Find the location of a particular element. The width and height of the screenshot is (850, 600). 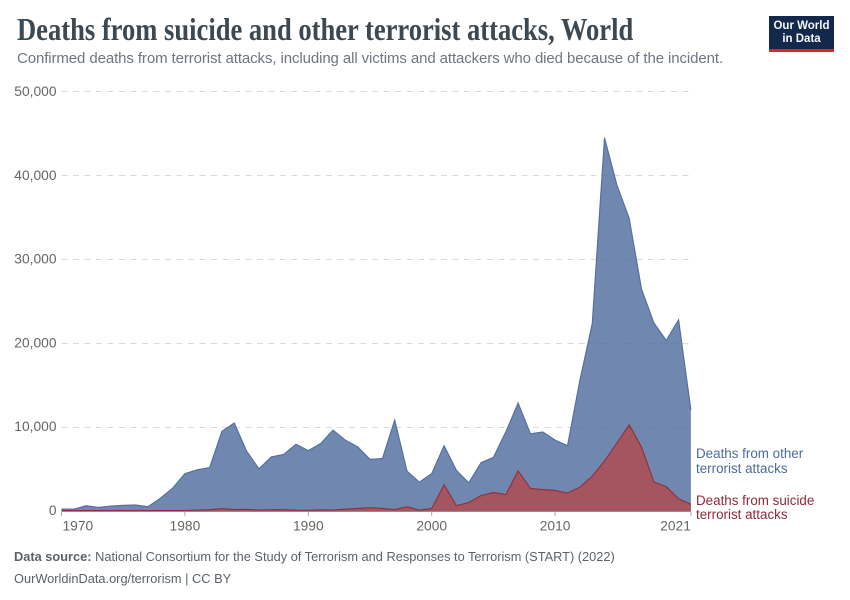

svg-text: 0 is located at coordinates (53, 510).